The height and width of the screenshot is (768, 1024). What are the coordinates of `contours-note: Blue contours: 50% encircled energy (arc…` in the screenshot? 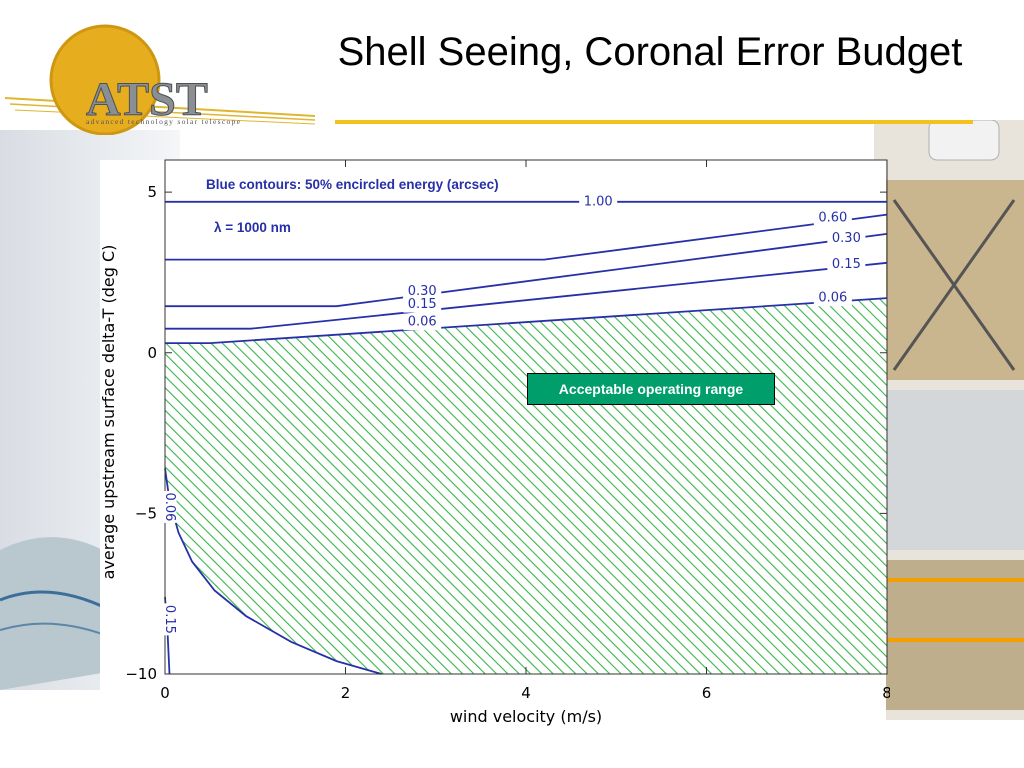 It's located at (352, 184).